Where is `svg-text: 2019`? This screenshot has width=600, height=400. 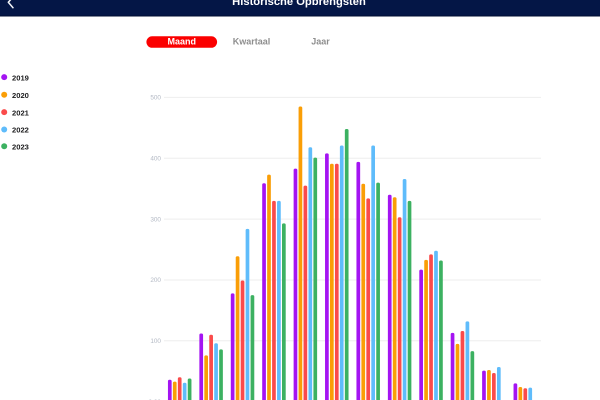 svg-text: 2019 is located at coordinates (20, 77).